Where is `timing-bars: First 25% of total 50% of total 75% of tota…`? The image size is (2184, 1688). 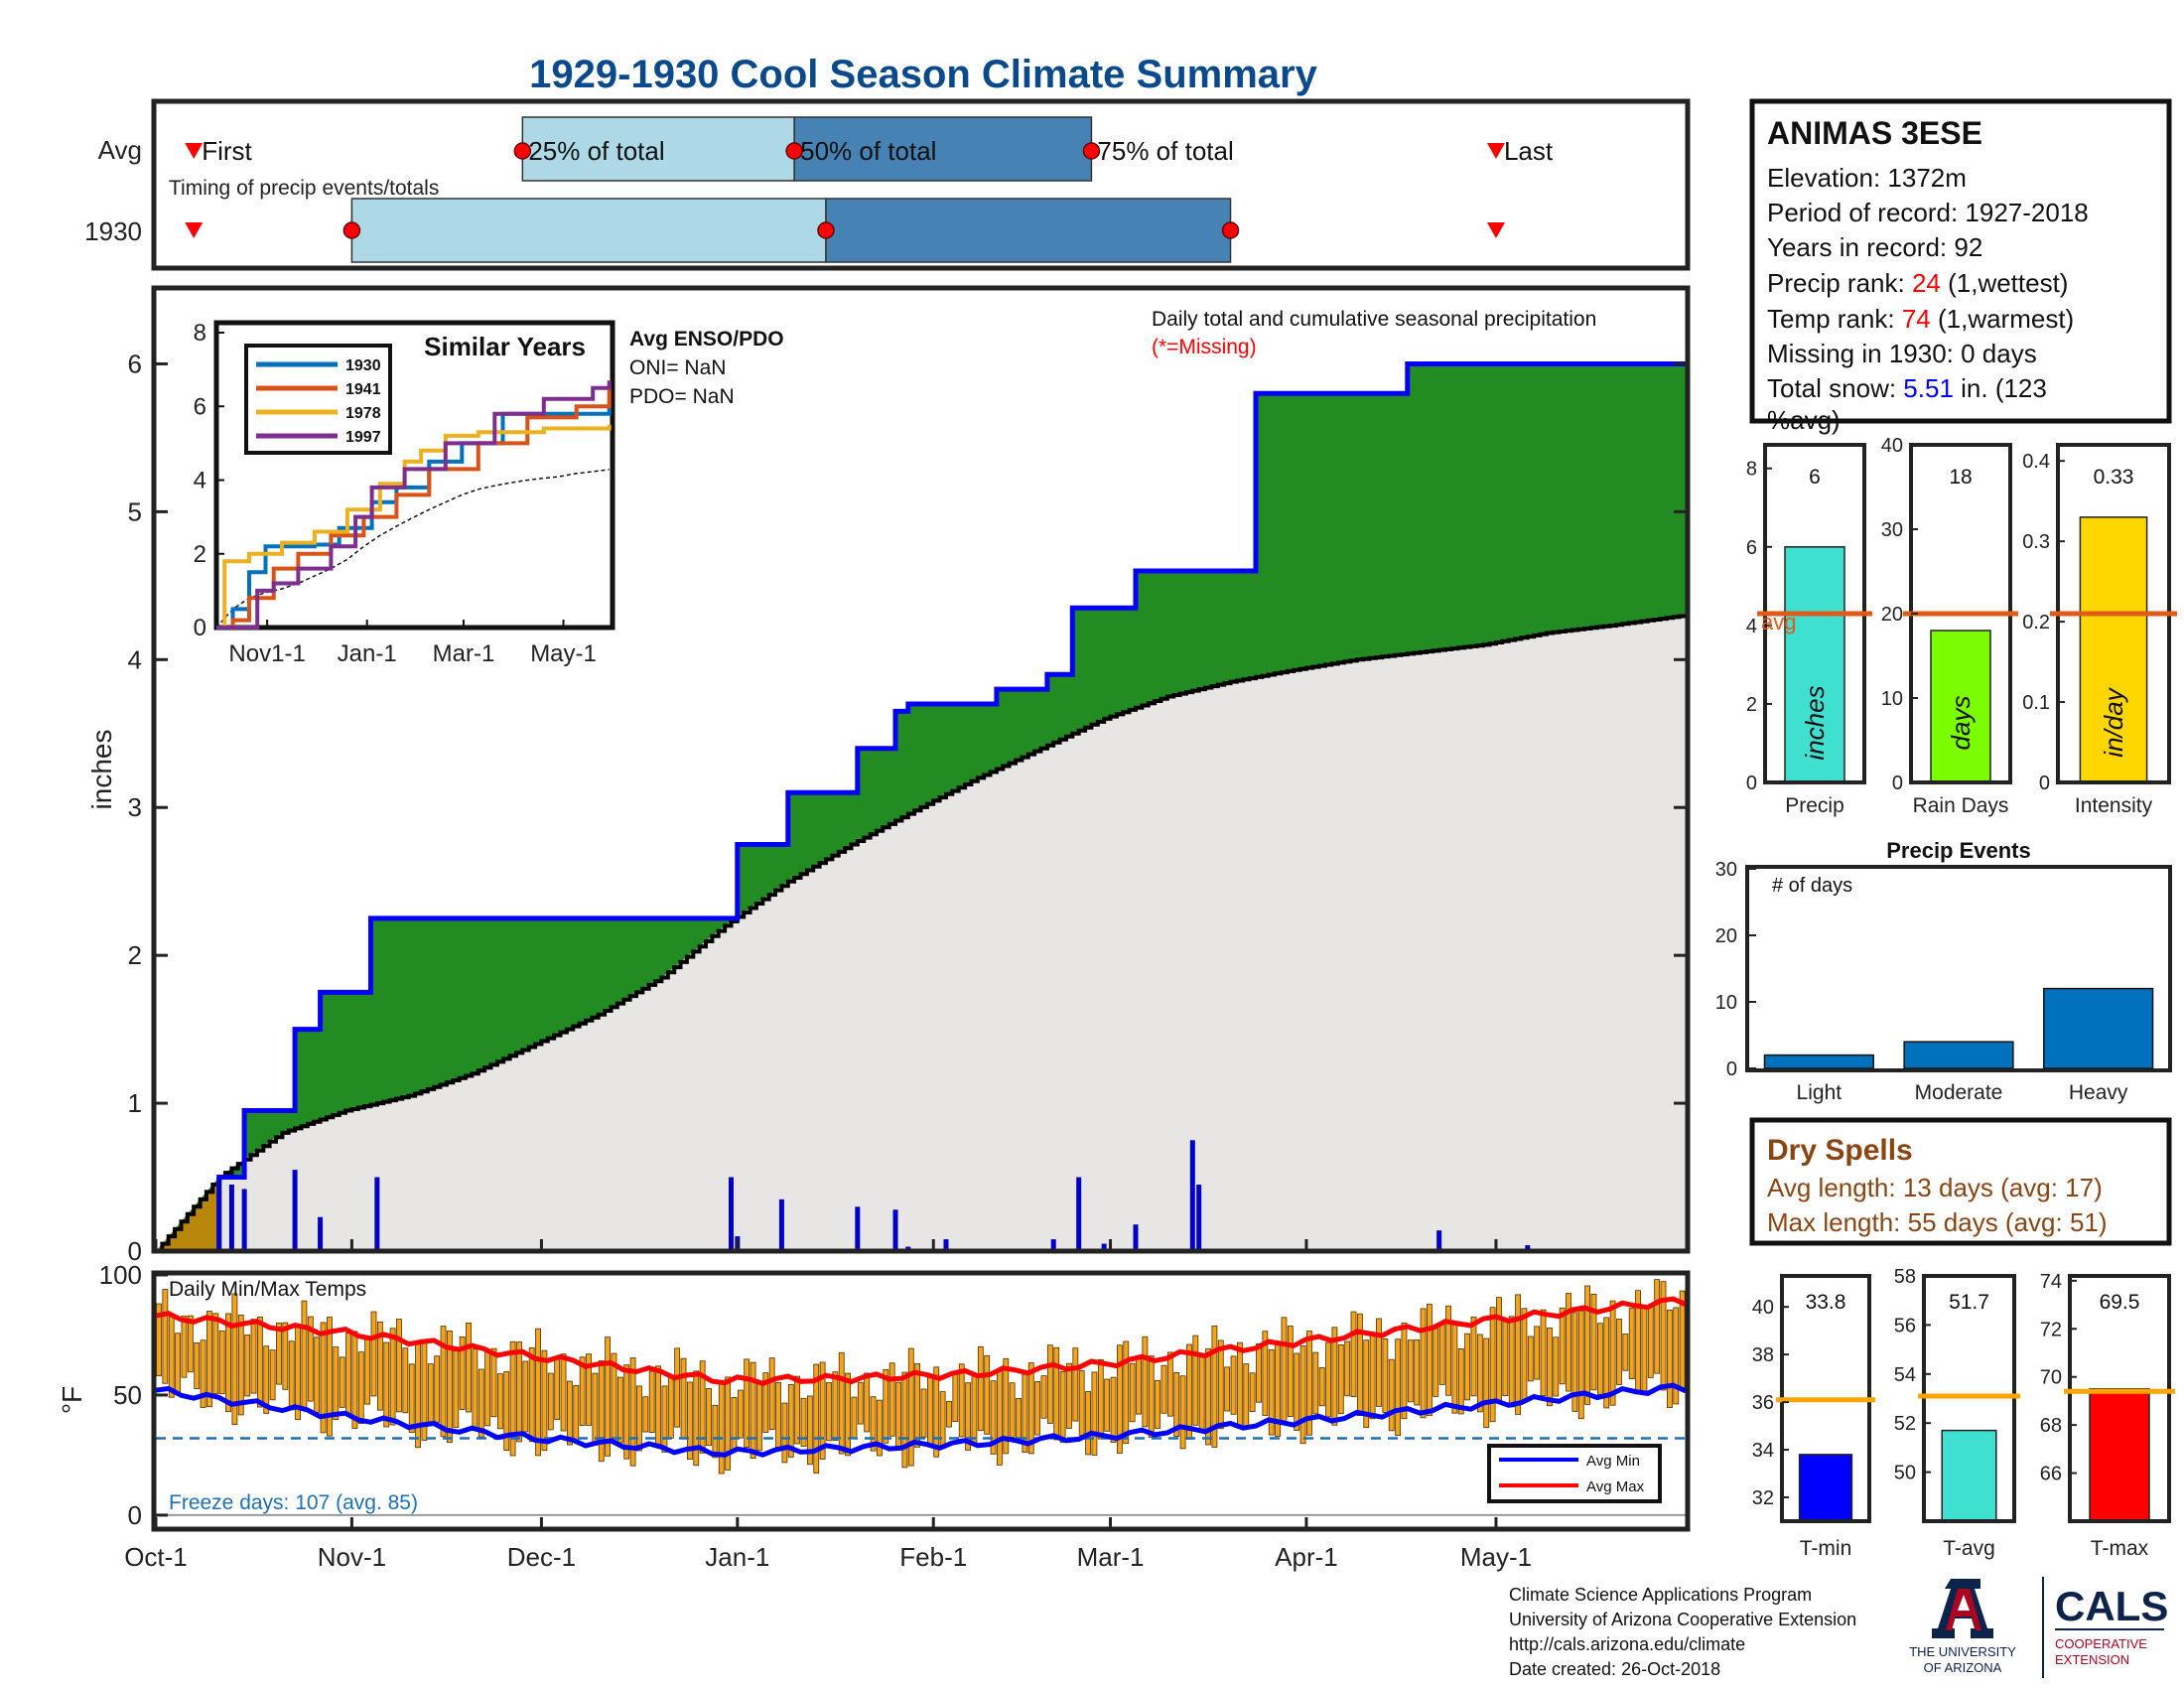 timing-bars: First 25% of total 50% of total 75% of tota… is located at coordinates (869, 189).